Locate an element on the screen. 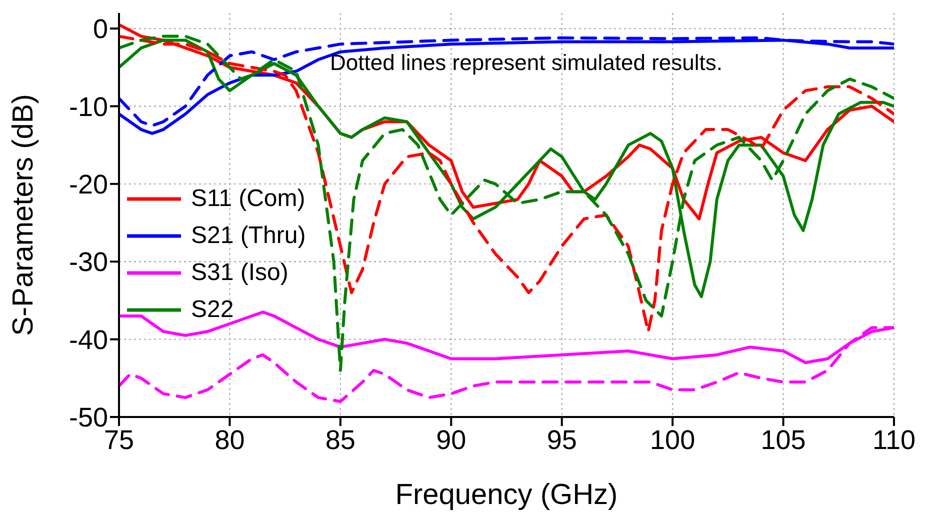  x-tick-label: 90 is located at coordinates (451, 440).